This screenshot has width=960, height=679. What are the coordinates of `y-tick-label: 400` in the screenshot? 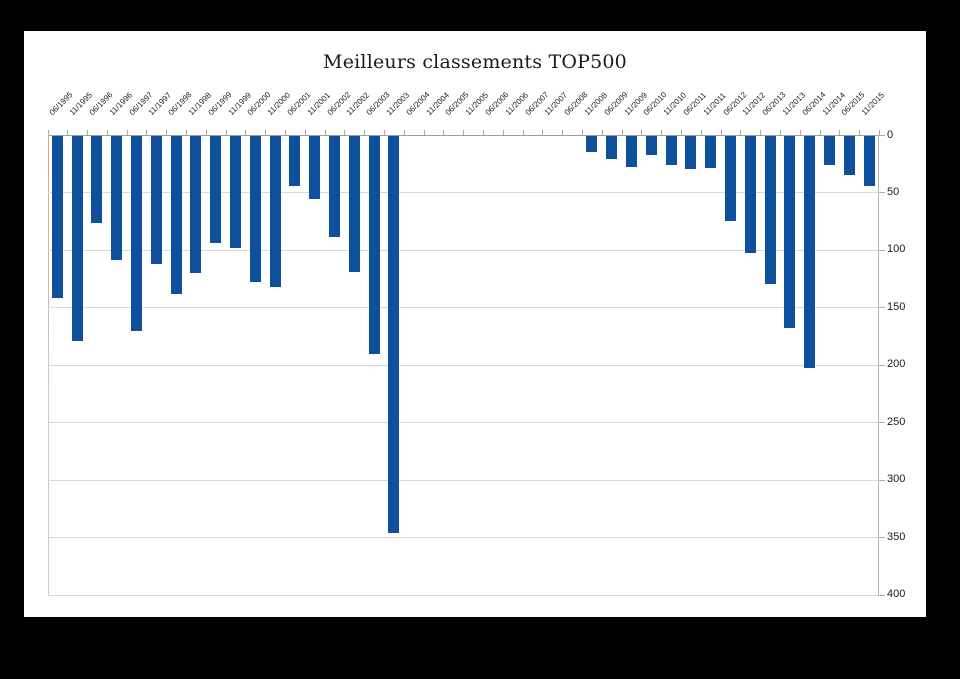 It's located at (896, 594).